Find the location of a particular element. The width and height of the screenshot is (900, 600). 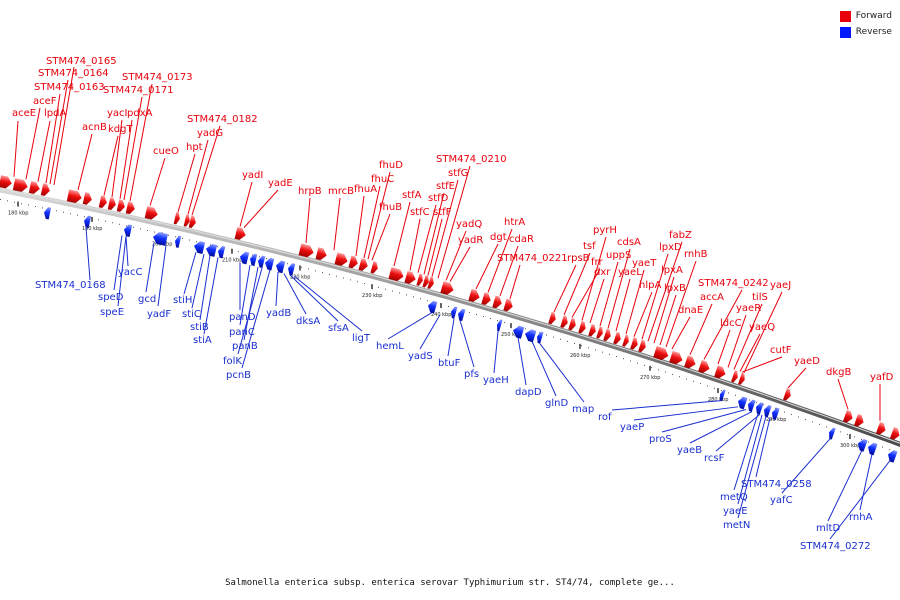

gene-label-yafc: yafC is located at coordinates (781, 500).